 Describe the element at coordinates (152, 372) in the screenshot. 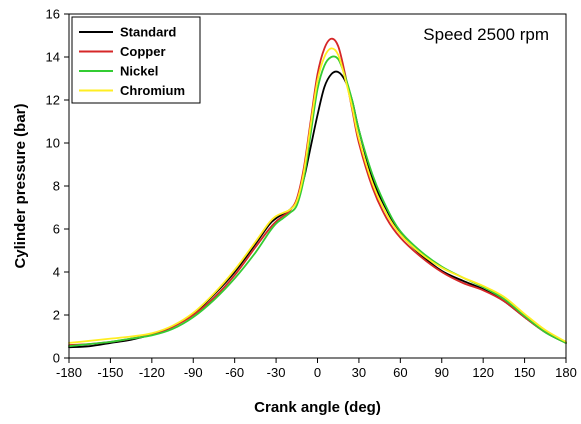

I see `x-tick-label: -120` at that location.